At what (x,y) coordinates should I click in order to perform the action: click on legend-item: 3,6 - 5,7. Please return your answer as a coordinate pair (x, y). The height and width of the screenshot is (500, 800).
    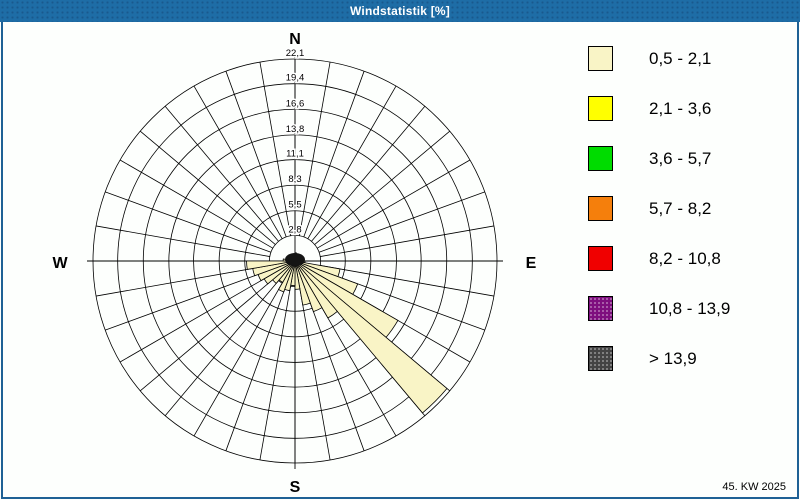
    Looking at the image, I should click on (649, 158).